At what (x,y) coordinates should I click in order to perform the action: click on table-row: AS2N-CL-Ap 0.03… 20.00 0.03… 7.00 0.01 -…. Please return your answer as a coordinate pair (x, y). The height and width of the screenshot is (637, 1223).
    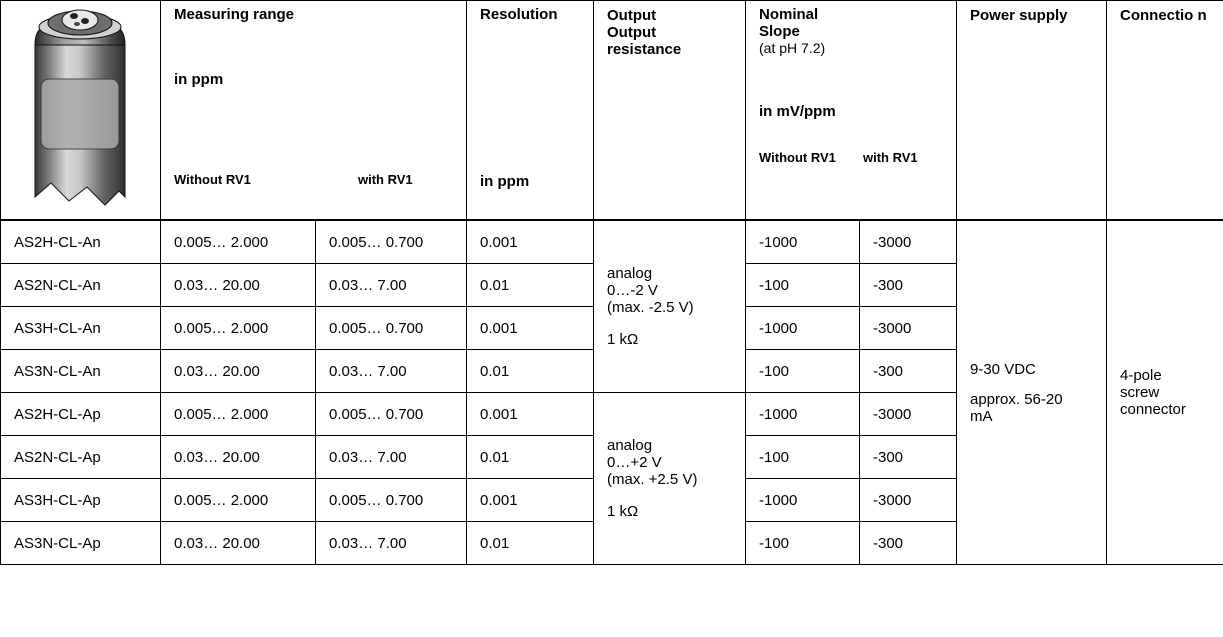
    Looking at the image, I should click on (611, 457).